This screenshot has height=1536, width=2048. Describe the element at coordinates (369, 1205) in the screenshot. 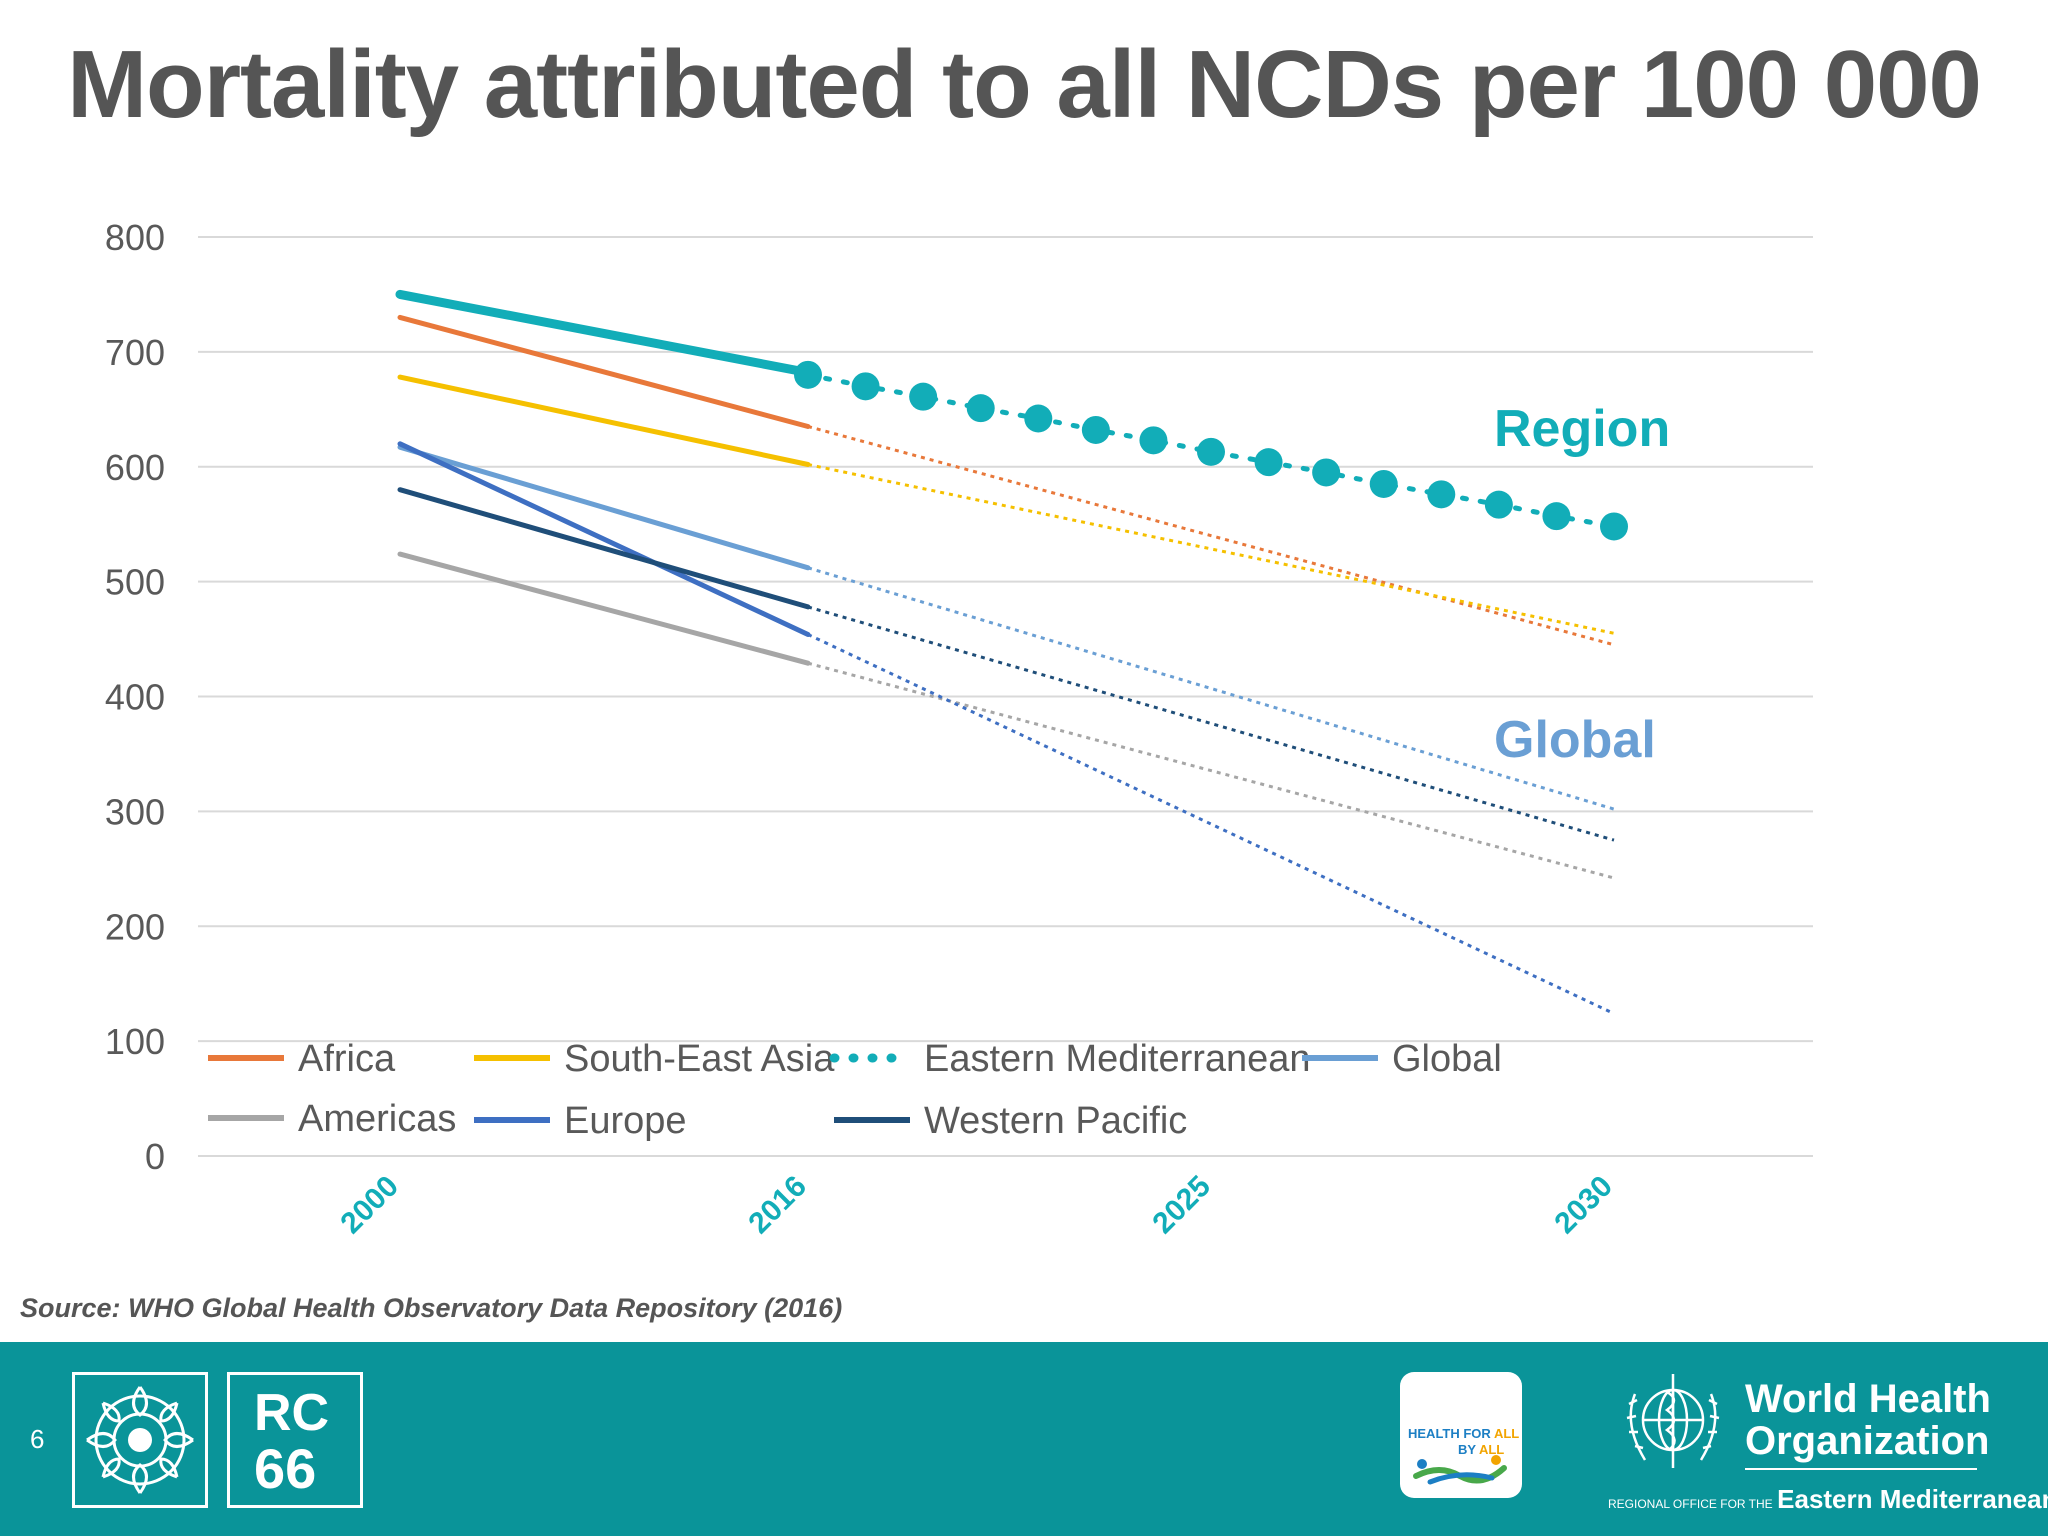

I see `x-tick-label: 2000` at that location.